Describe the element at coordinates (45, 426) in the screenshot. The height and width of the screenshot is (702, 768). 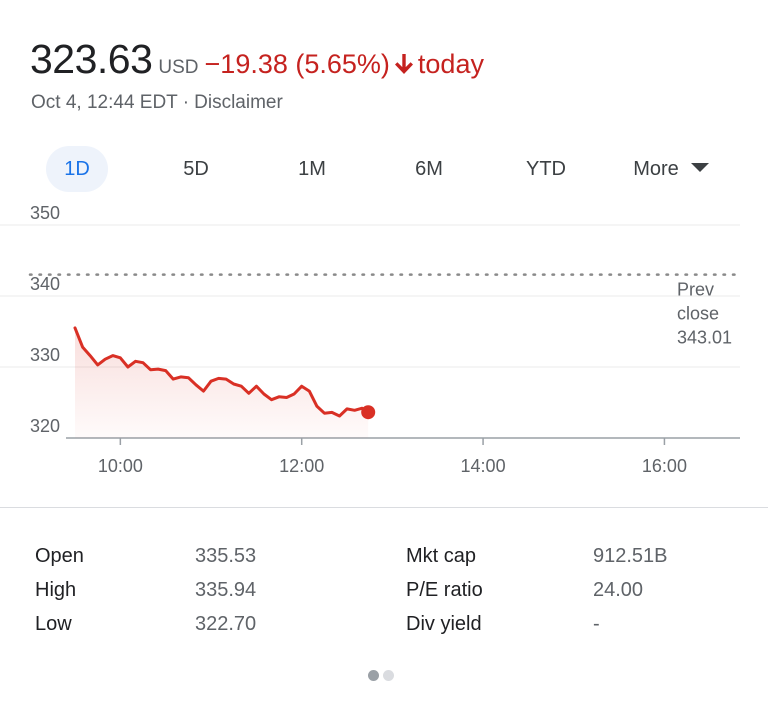
I see `y-tick-label: 320` at that location.